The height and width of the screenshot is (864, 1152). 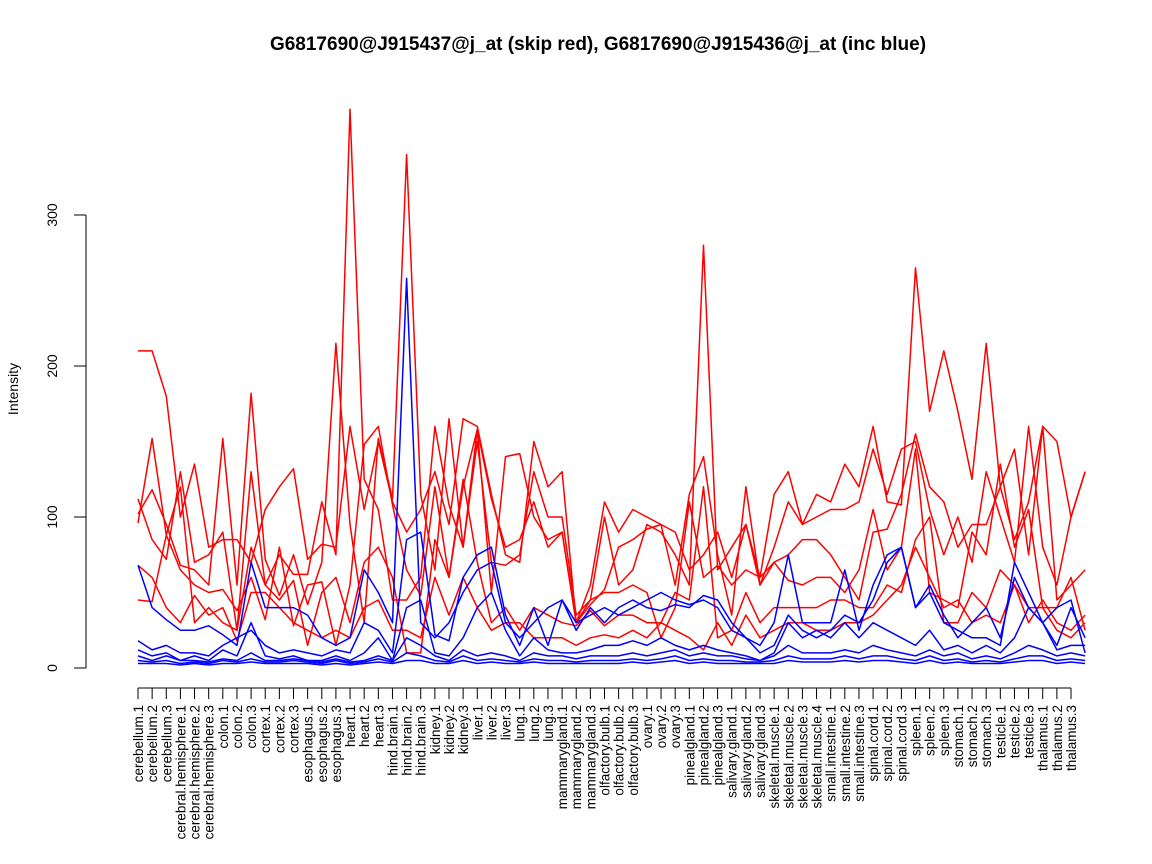 I want to click on x-tick-label: mammarygland.3, so click(x=590, y=757).